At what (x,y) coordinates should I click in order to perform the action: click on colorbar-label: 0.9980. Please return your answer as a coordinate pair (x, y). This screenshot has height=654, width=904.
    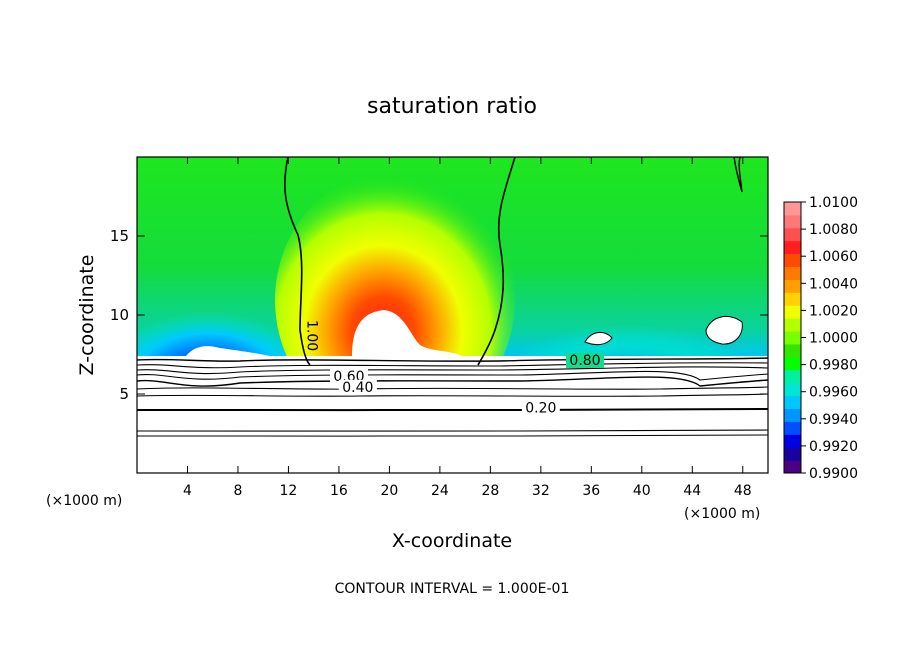
    Looking at the image, I should click on (833, 366).